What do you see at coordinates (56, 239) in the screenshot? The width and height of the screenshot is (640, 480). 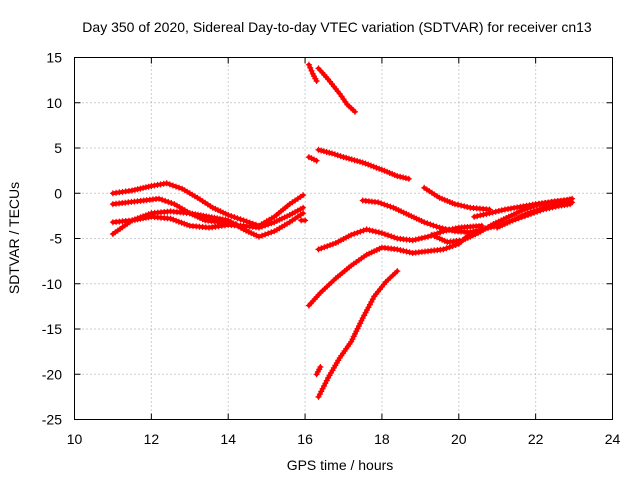 I see `y-tick-label: -5` at bounding box center [56, 239].